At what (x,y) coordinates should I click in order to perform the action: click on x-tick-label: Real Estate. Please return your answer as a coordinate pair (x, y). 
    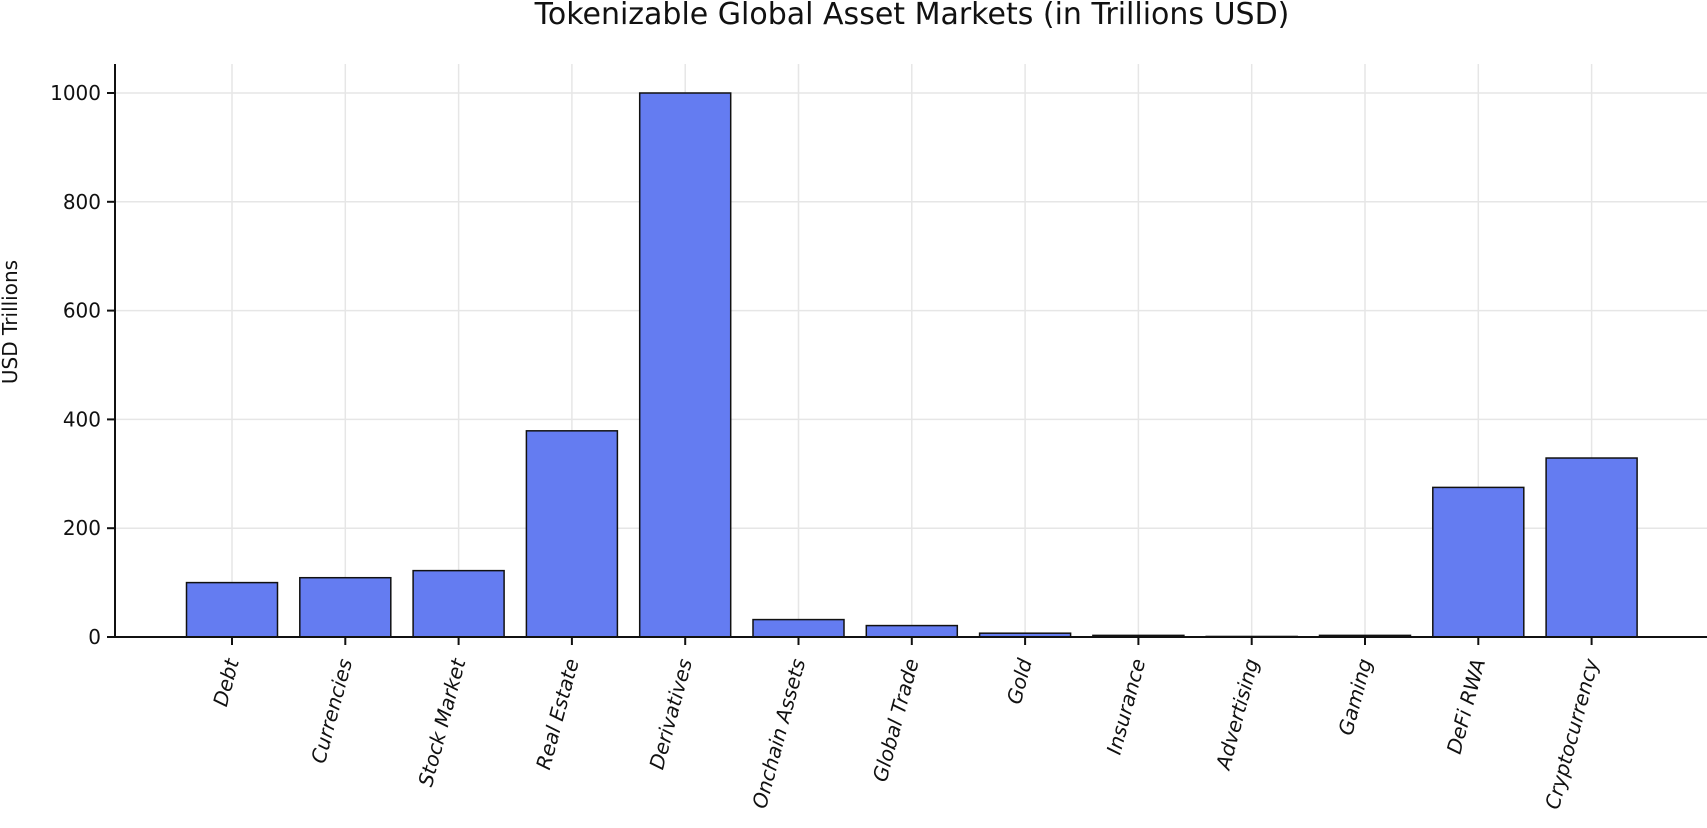
    Looking at the image, I should click on (557, 714).